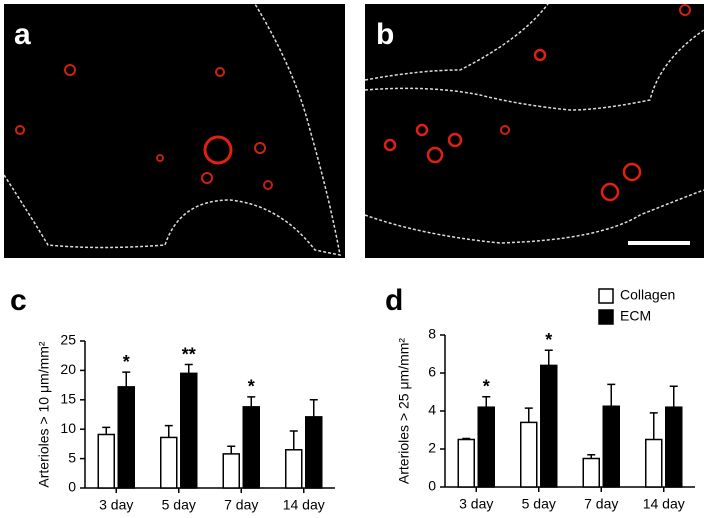 This screenshot has height=518, width=704. Describe the element at coordinates (68, 369) in the screenshot. I see `y-tick-label: 20` at that location.